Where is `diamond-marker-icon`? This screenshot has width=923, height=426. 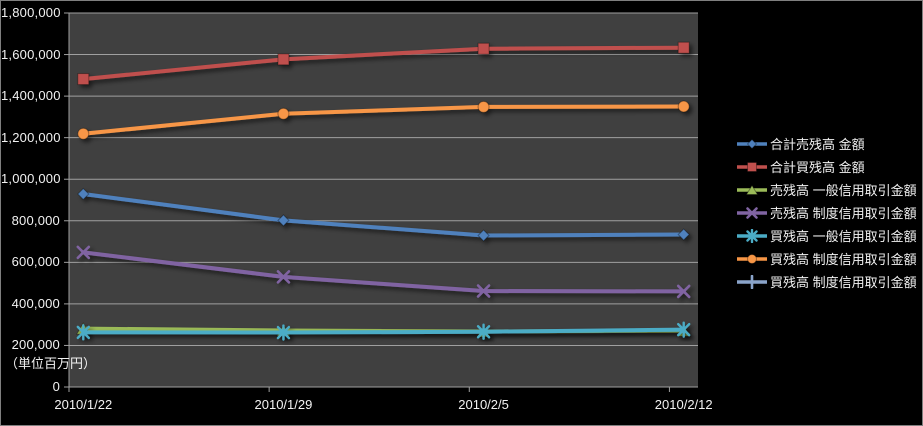 diamond-marker-icon is located at coordinates (752, 143).